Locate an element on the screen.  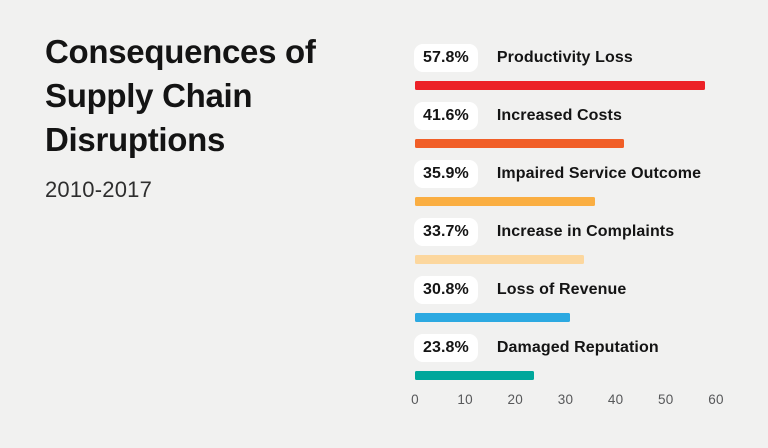
row-head: 30.8% Loss of Revenue is located at coordinates (569, 290).